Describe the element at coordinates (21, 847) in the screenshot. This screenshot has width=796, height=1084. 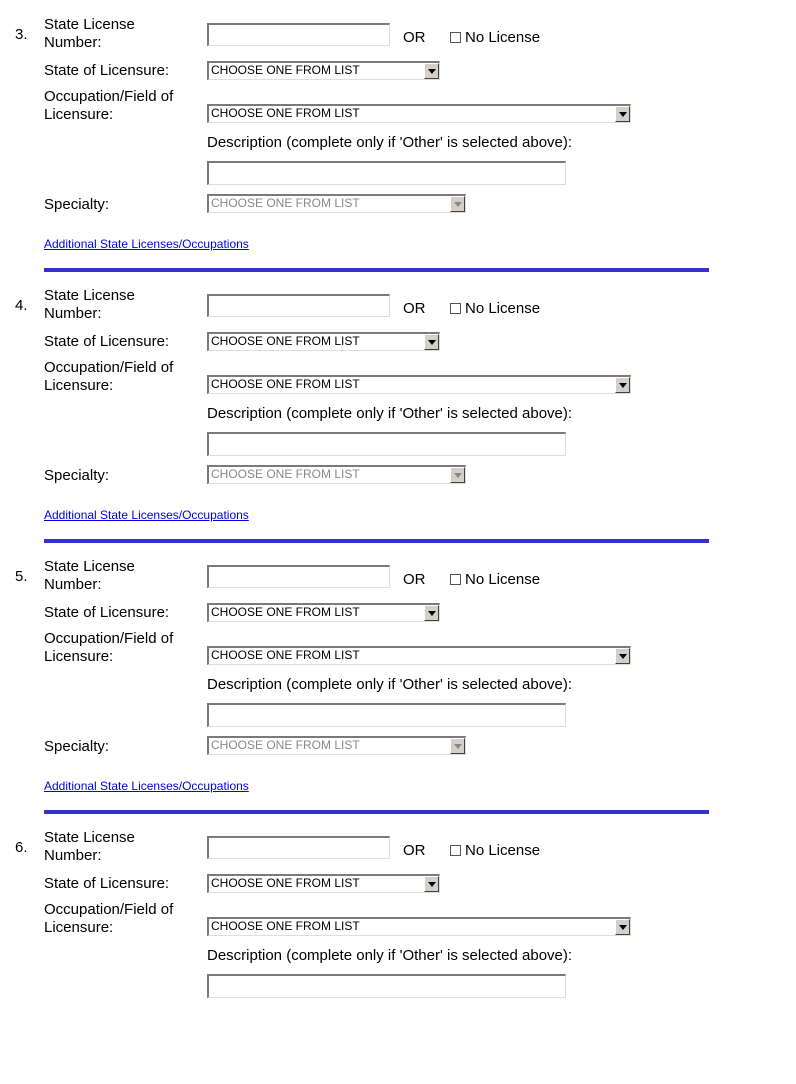
I see `section-number: 6.` at that location.